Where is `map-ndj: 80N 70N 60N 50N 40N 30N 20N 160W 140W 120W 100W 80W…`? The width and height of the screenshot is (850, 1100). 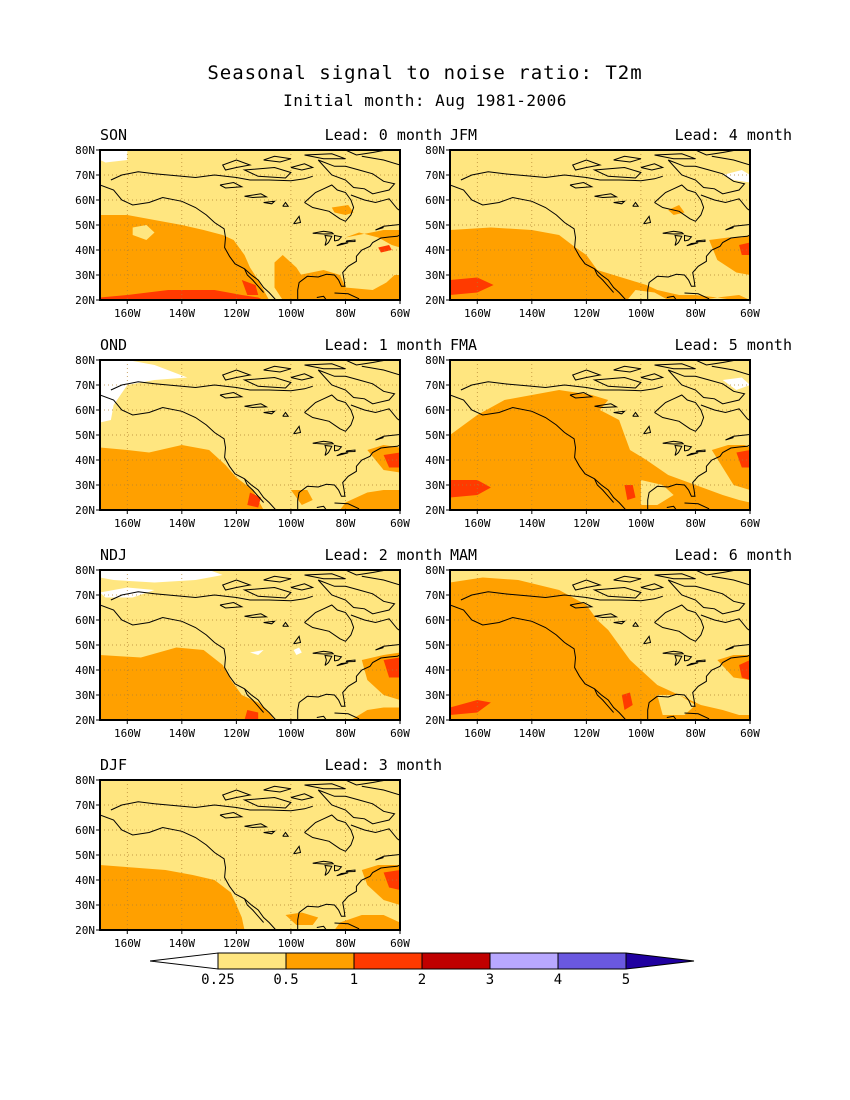
map-ndj: 80N 70N 60N 50N 40N 30N 20N 160W 140W 120W 100W 80W… is located at coordinates (242, 652).